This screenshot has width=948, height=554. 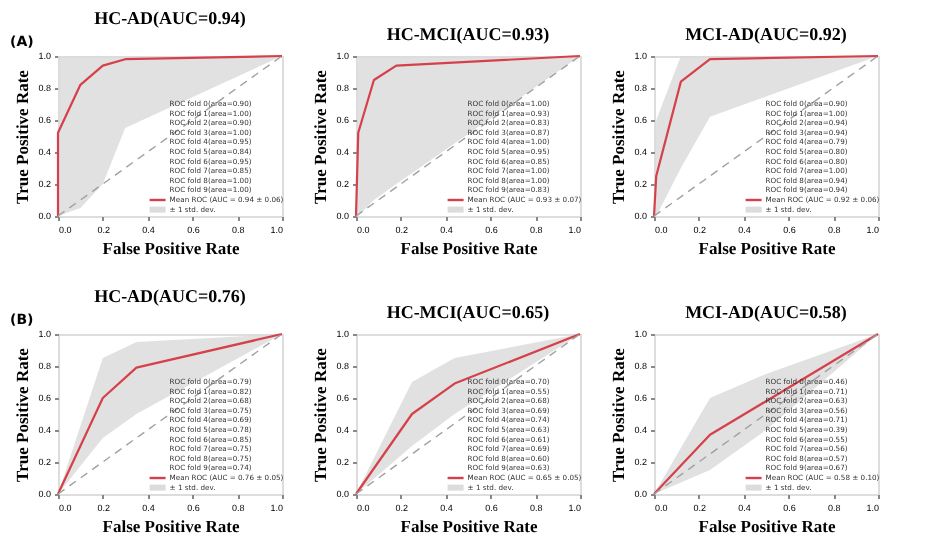 I want to click on chart-title: MCI-AD(AUC=0.92), so click(x=766, y=34).